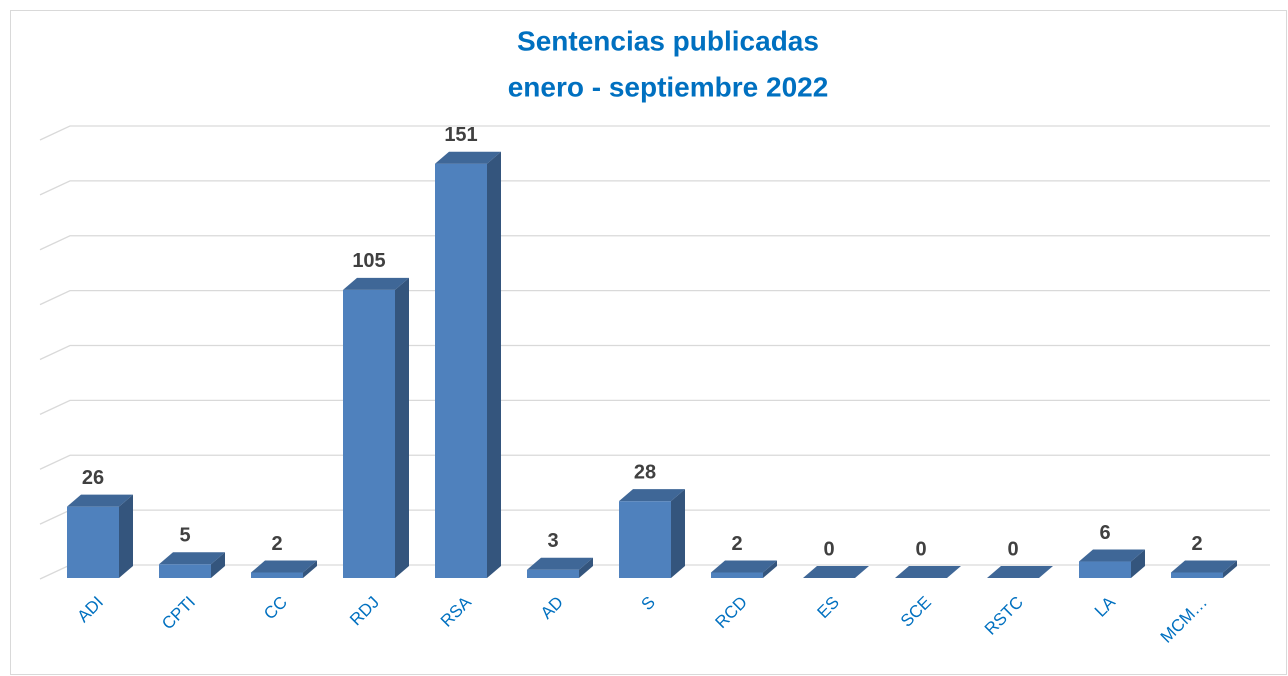 The height and width of the screenshot is (676, 1288). I want to click on data-label: 26, so click(93, 478).